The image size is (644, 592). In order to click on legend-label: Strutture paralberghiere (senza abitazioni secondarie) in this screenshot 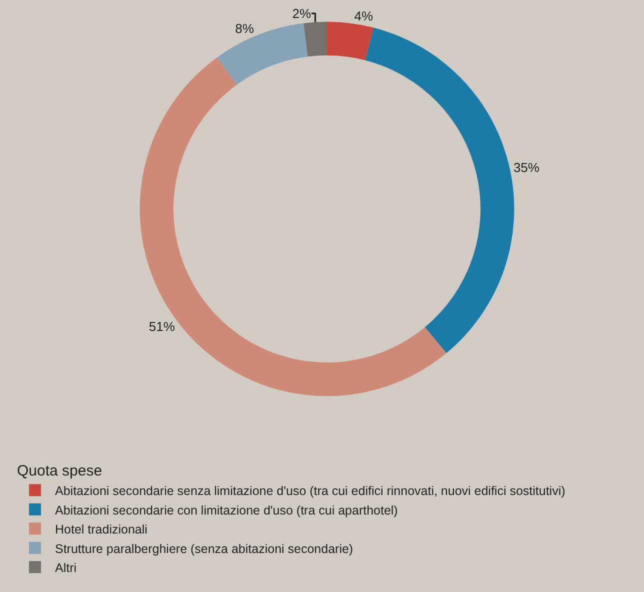, I will do `click(204, 549)`.